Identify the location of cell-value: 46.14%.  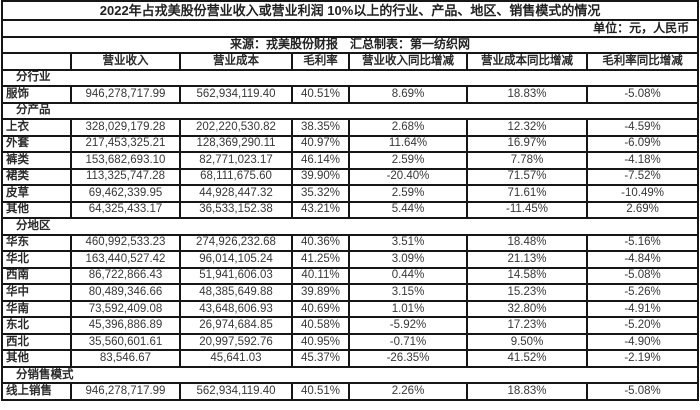
(320, 160).